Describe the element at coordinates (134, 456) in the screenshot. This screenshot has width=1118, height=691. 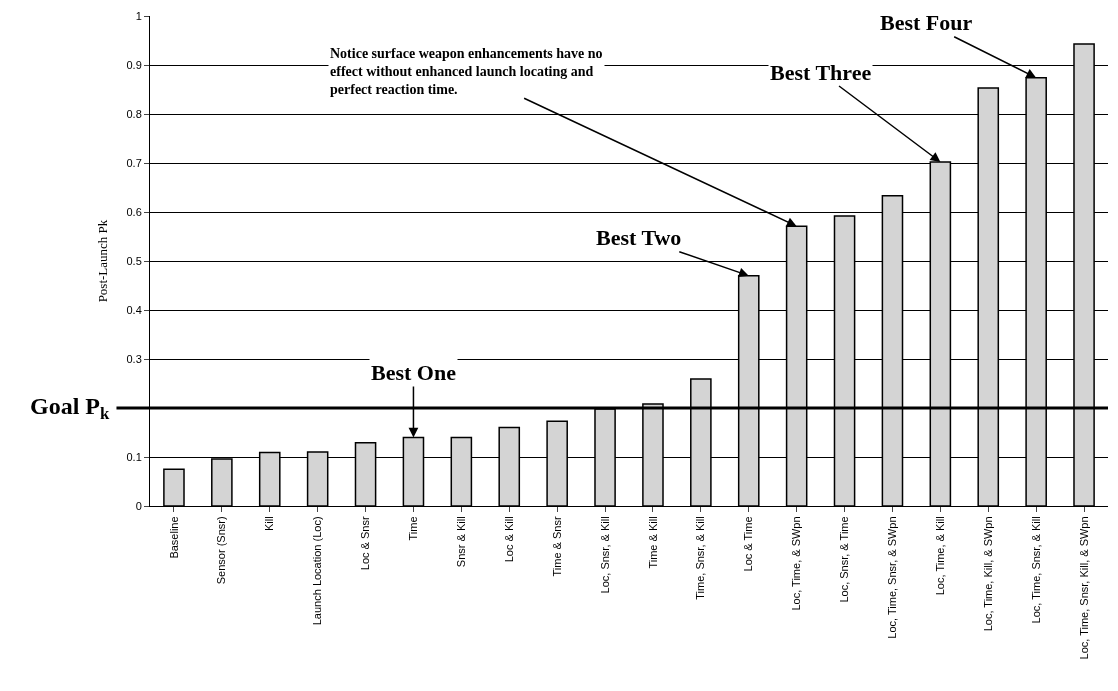
I see `y-tick-label: 0.1` at that location.